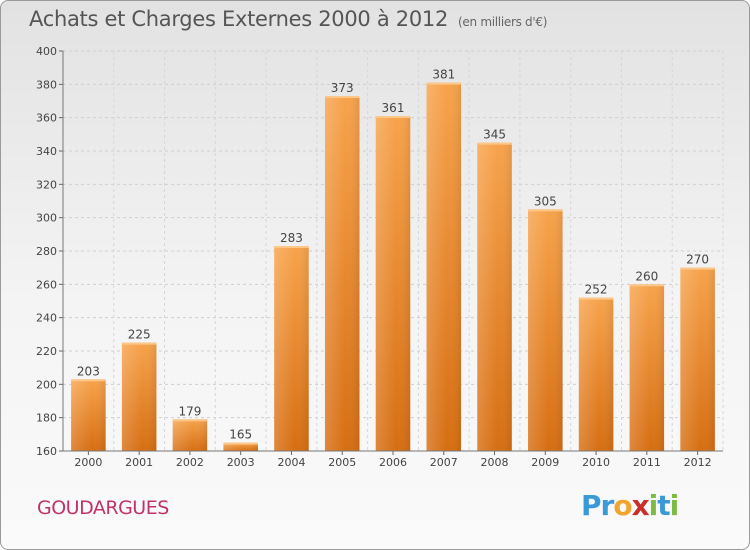 The image size is (750, 550). I want to click on y-tick-label: 160, so click(46, 451).